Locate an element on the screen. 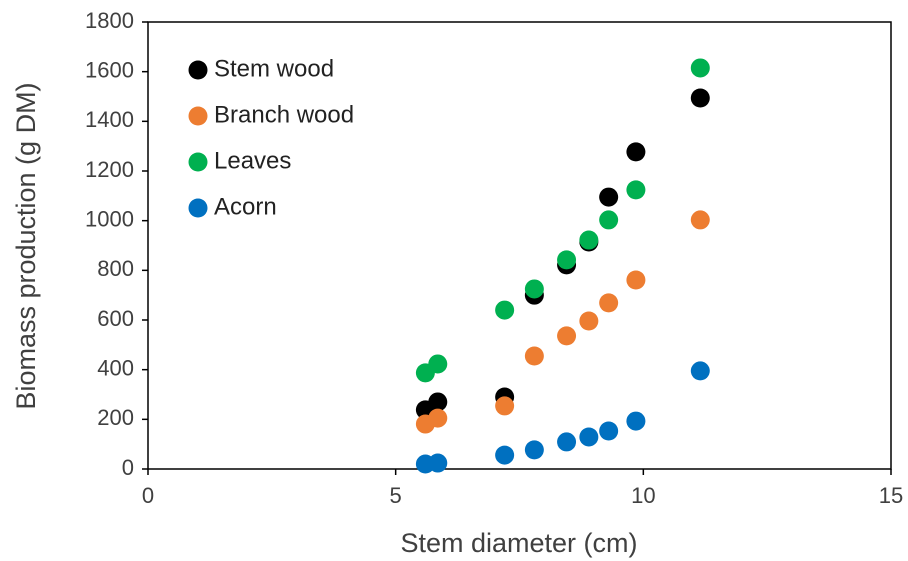 The width and height of the screenshot is (908, 561). legend-label: Stem wood is located at coordinates (274, 68).